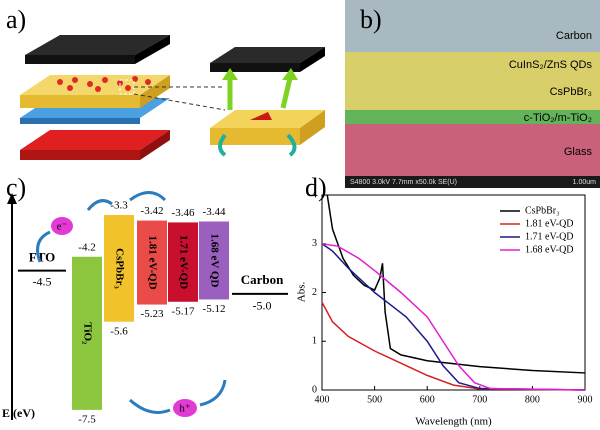 The height and width of the screenshot is (430, 600). I want to click on band-top-value: -3.42, so click(152, 211).